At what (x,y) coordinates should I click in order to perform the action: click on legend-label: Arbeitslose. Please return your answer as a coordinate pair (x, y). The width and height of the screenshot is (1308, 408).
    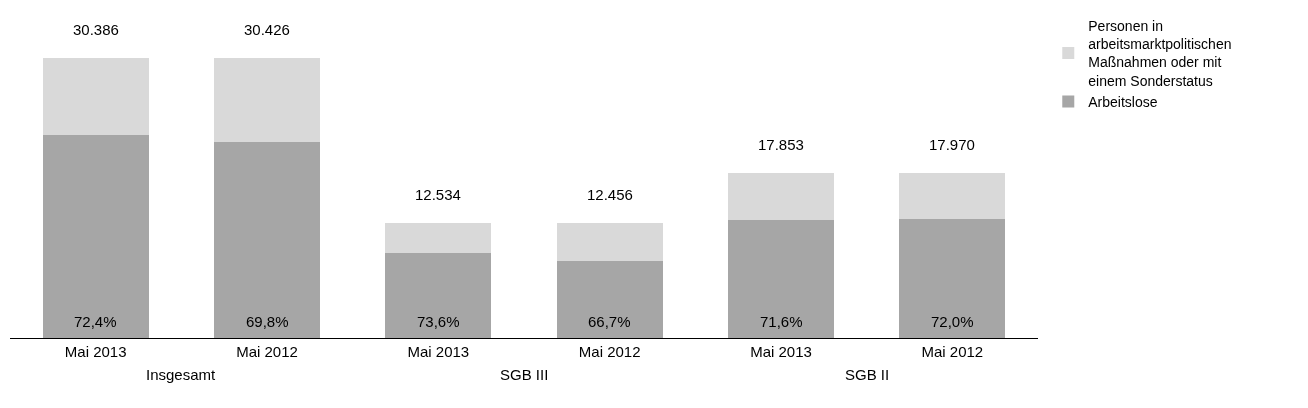
    Looking at the image, I should click on (1123, 101).